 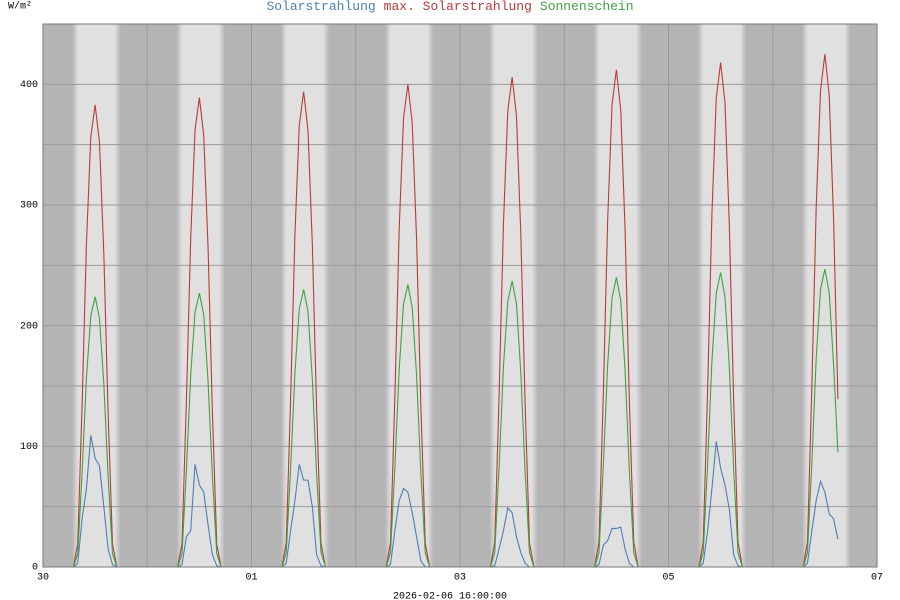 What do you see at coordinates (29, 447) in the screenshot?
I see `y-tick-label: 100` at bounding box center [29, 447].